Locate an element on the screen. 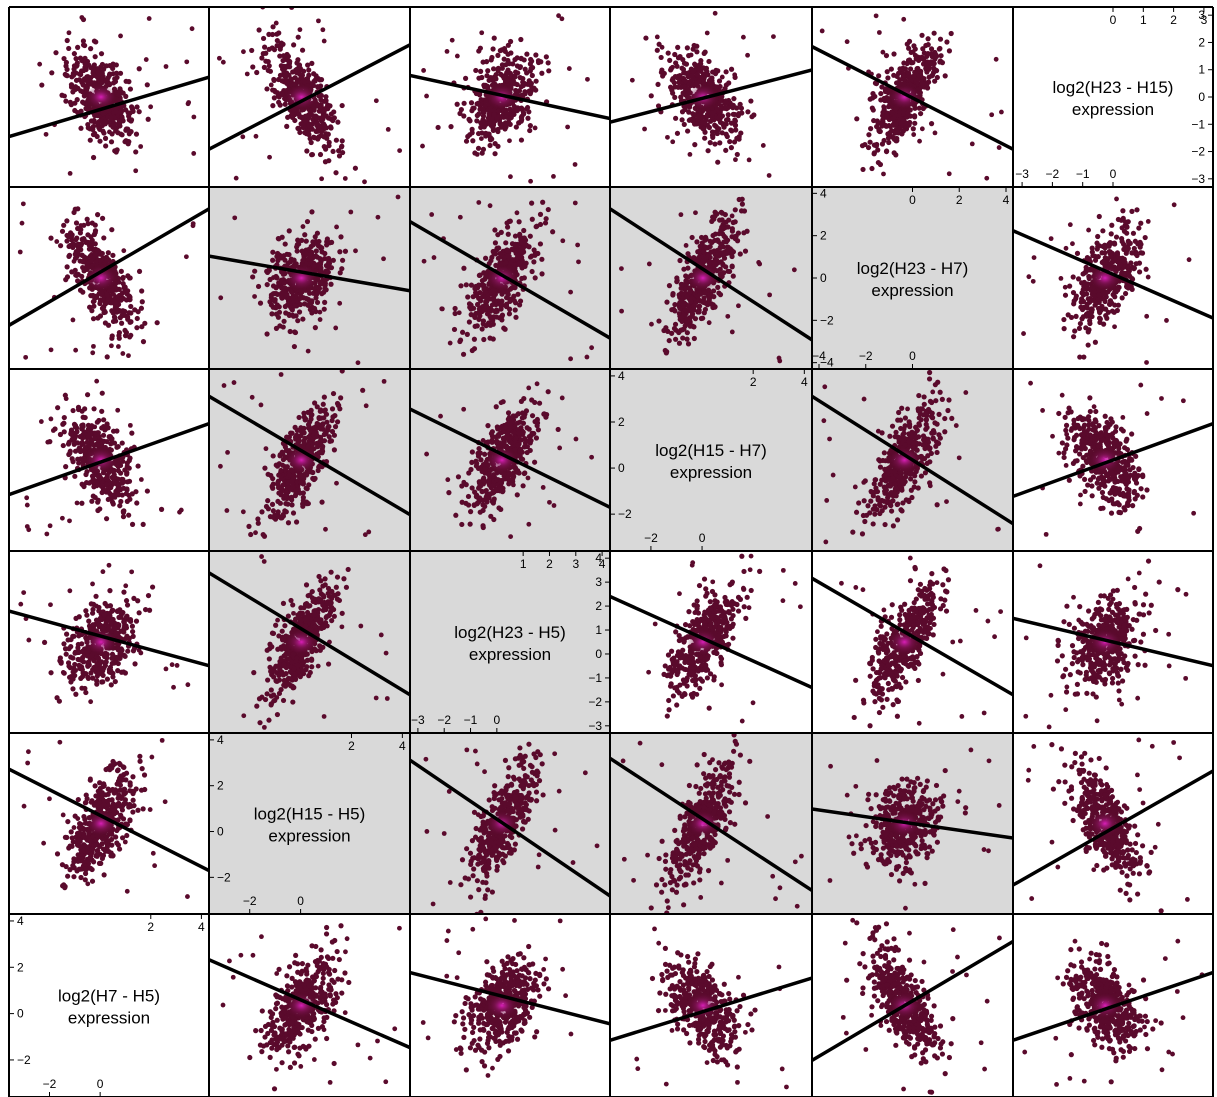 The image size is (1217, 1097). panel-background is located at coordinates (1113, 97).